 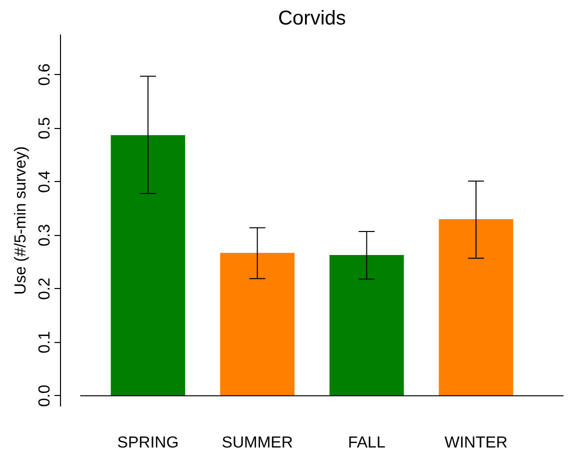 I want to click on y-tick-label: 0.6, so click(x=45, y=74).